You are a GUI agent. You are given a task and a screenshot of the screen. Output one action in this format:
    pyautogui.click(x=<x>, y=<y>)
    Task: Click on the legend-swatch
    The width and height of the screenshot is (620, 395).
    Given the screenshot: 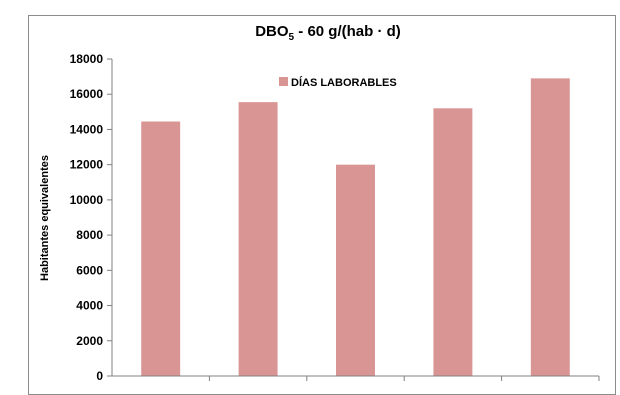 What is the action you would take?
    pyautogui.click(x=283, y=81)
    